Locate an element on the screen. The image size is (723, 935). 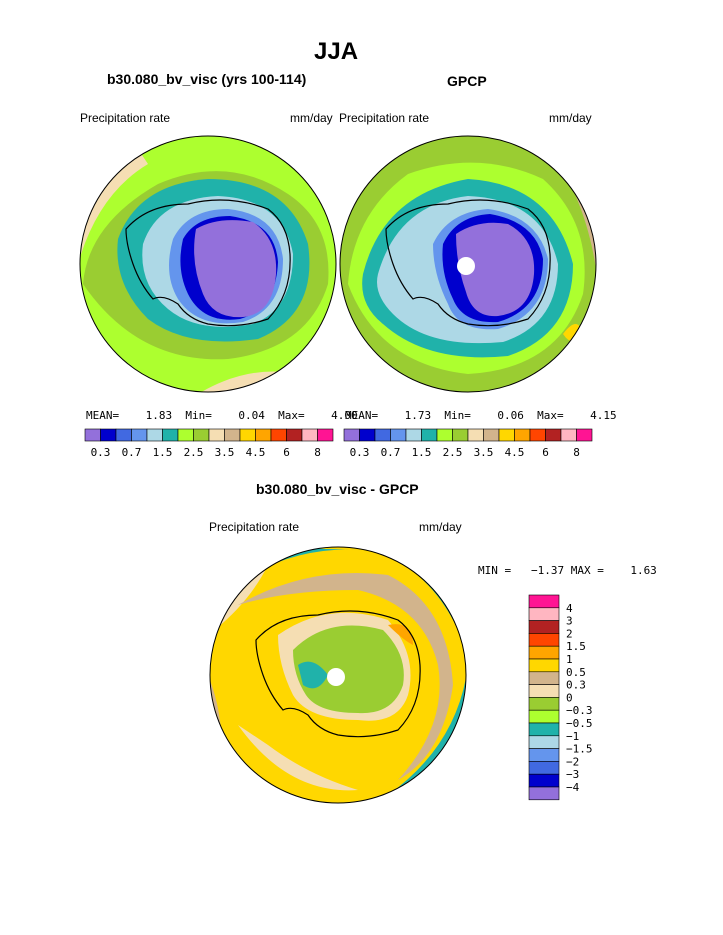
right-stats: MEAN= 1.73 Min= 0.06 Max= 4.15 is located at coordinates (481, 415).